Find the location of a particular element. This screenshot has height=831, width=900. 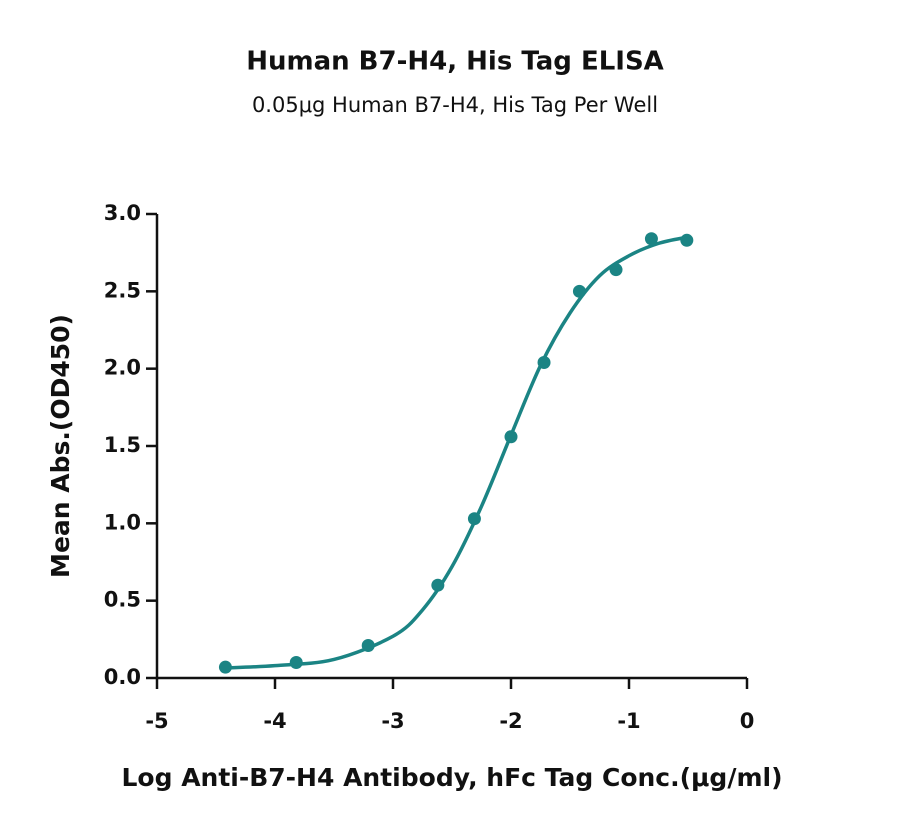

y-tick-label: 1.5 is located at coordinates (122, 445).